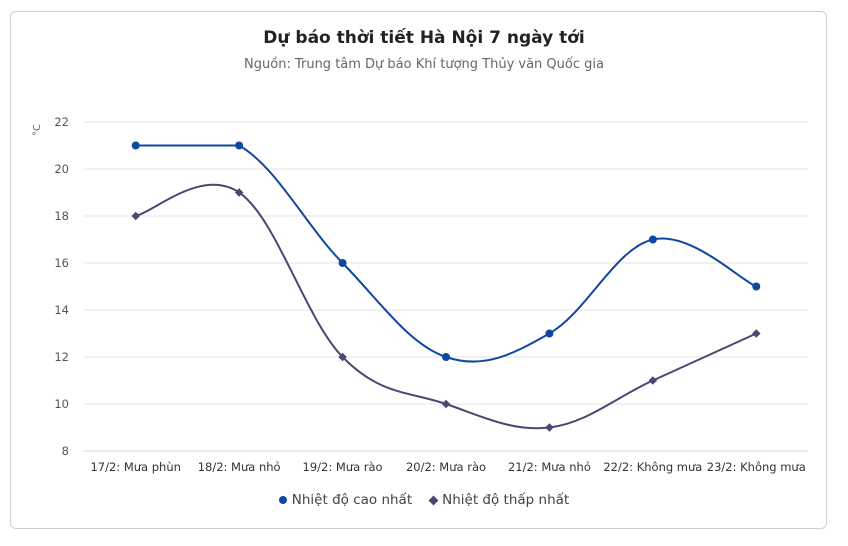 Image resolution: width=848 pixels, height=546 pixels. I want to click on x-tick-label: 20/2: Mưa rào, so click(446, 467).